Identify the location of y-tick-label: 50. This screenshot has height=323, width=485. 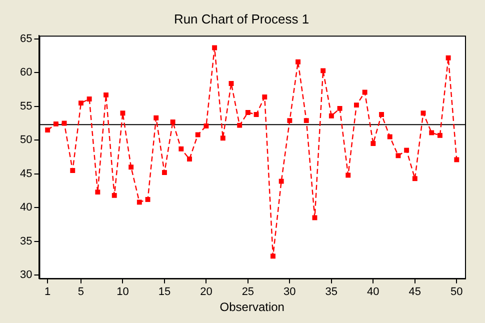
(26, 140).